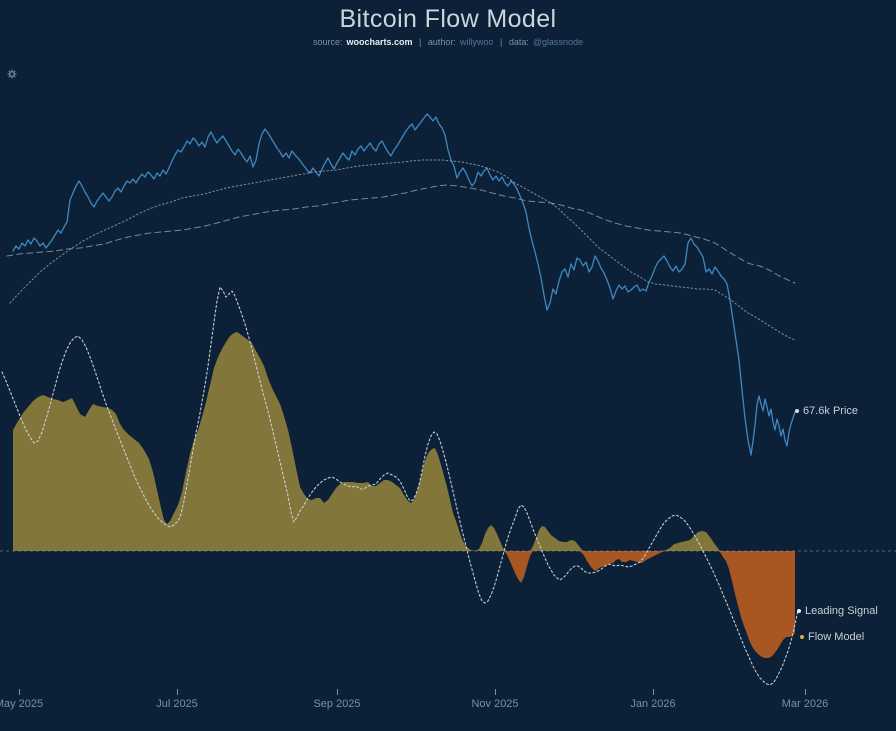  What do you see at coordinates (518, 42) in the screenshot?
I see `data-prefix-label: data:` at bounding box center [518, 42].